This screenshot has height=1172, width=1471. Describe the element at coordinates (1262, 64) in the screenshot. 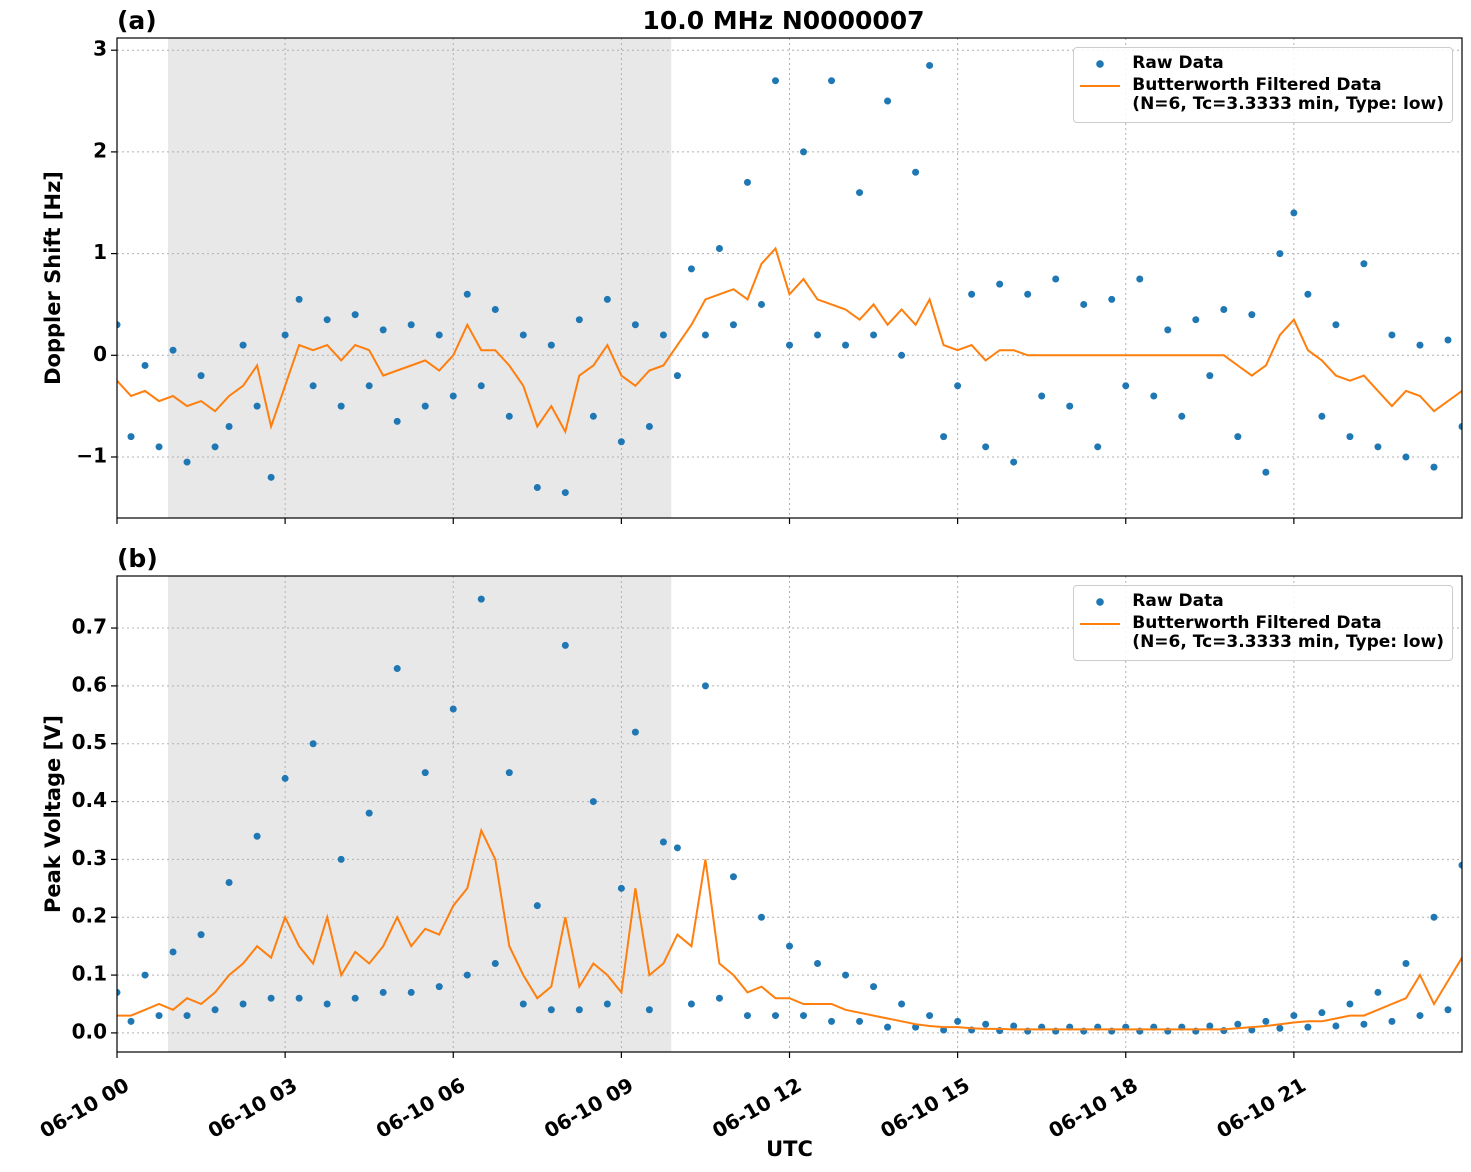

I see `legend-entry: Raw Data` at that location.